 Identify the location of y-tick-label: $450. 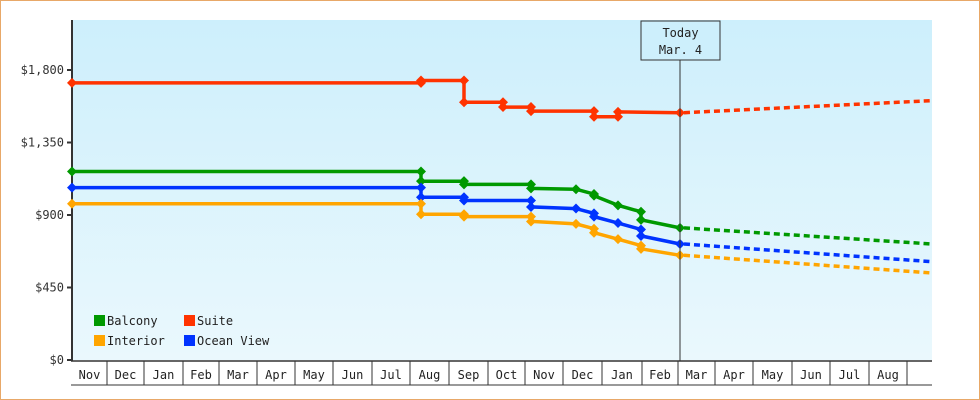
(49, 288).